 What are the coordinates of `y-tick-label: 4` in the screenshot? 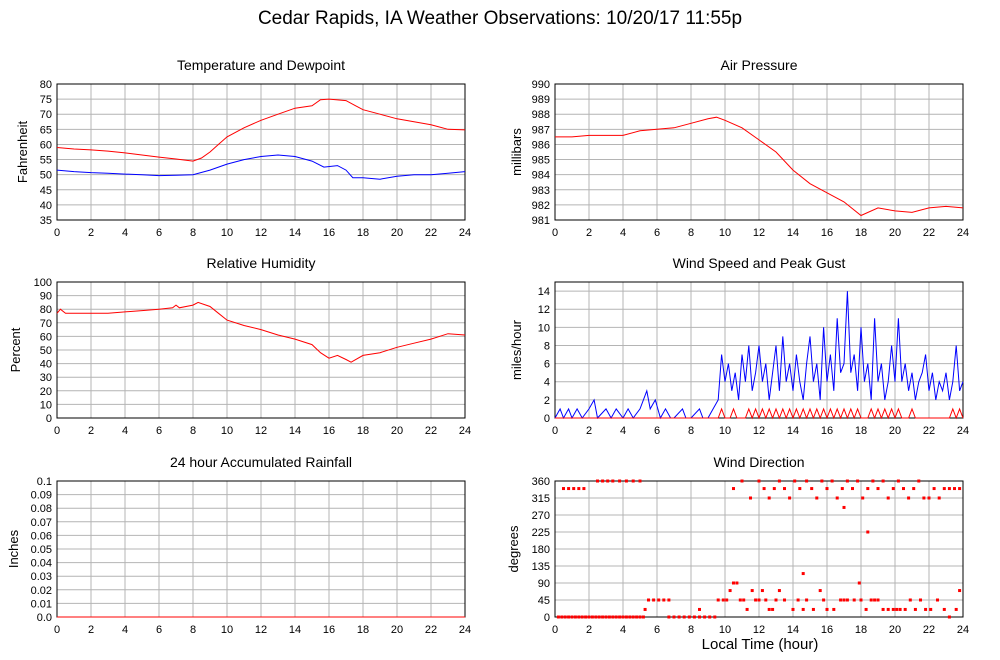 It's located at (547, 383).